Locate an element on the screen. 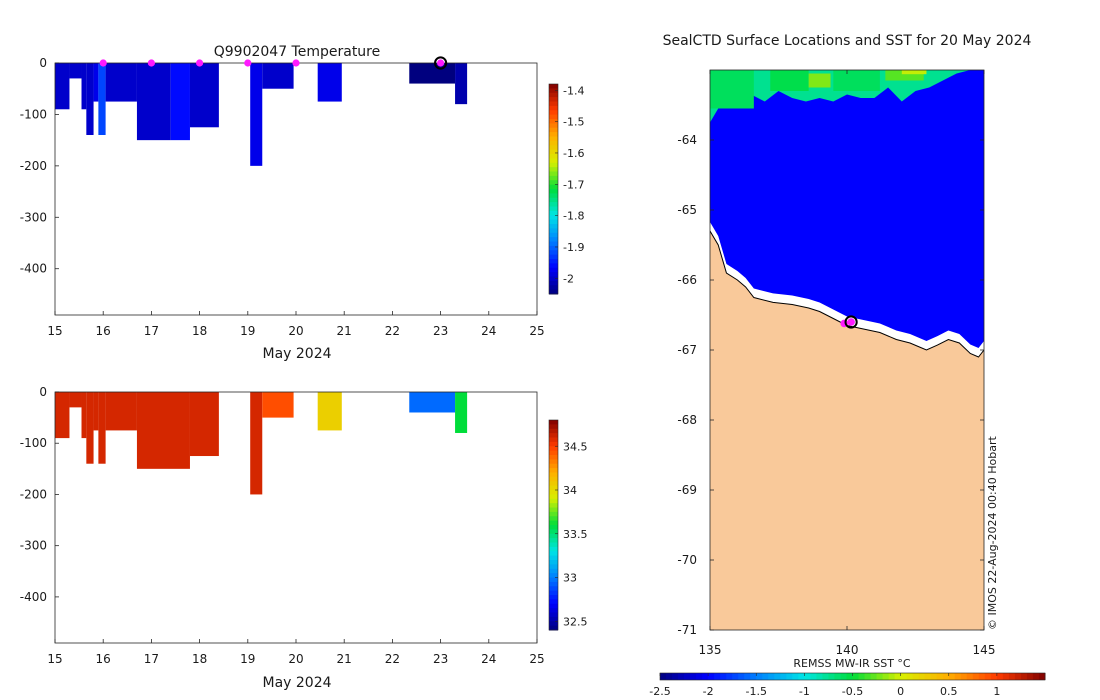 The height and width of the screenshot is (700, 1100). x-tick-label: 24 is located at coordinates (488, 659).